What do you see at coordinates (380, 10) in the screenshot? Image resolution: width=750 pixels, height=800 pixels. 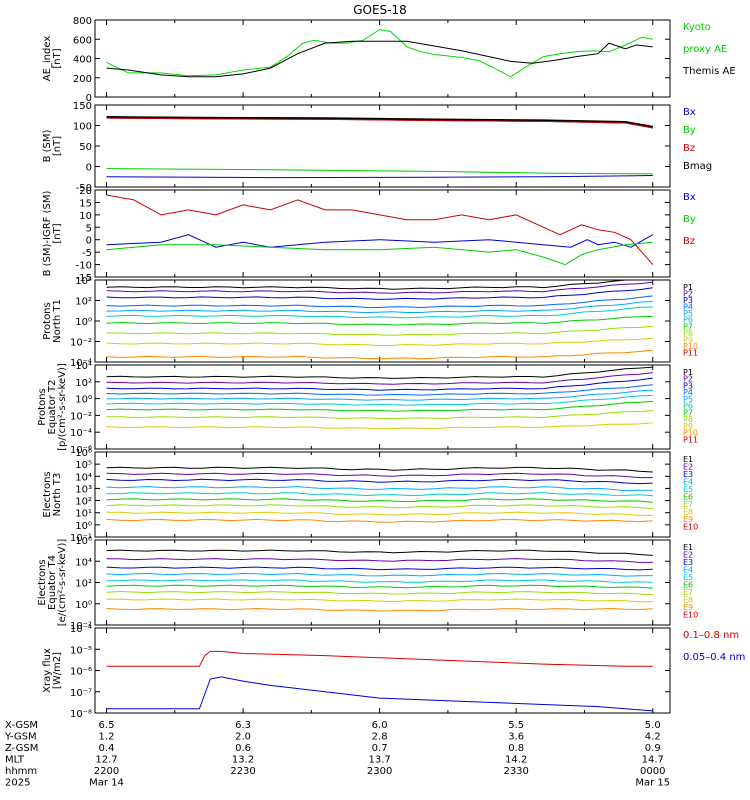 I see `chart-title: GOES-18` at bounding box center [380, 10].